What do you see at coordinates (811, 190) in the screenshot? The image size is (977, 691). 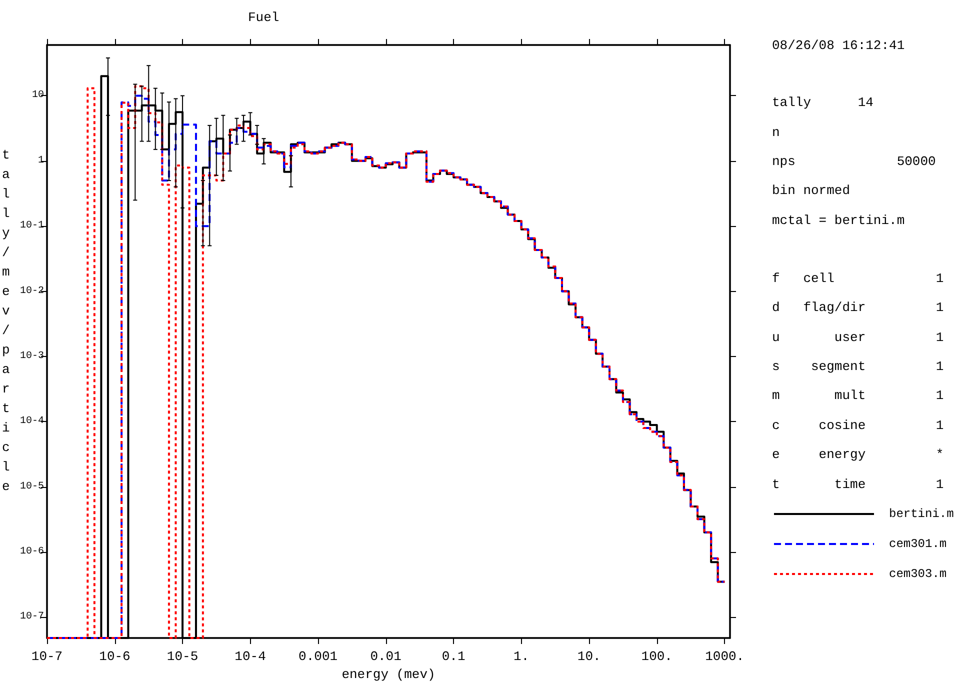 I see `text: bin normed` at bounding box center [811, 190].